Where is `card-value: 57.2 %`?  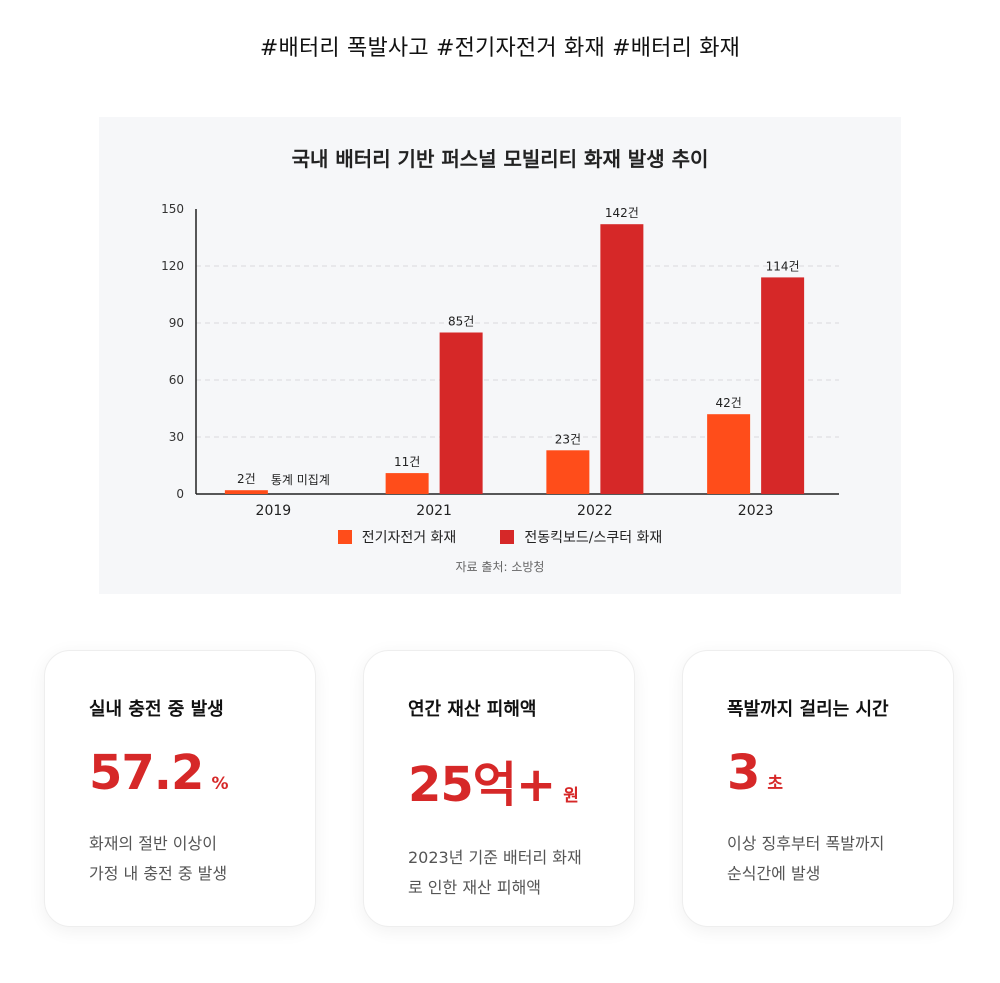 card-value: 57.2 % is located at coordinates (202, 773).